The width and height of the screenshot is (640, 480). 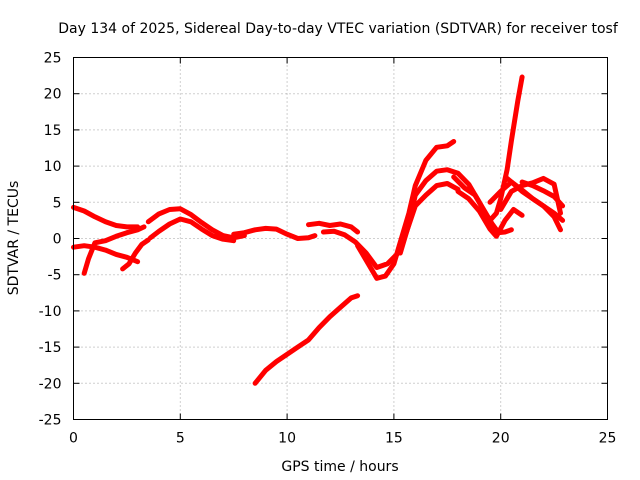 What do you see at coordinates (57, 203) in the screenshot?
I see `y-tick-label: 5` at bounding box center [57, 203].